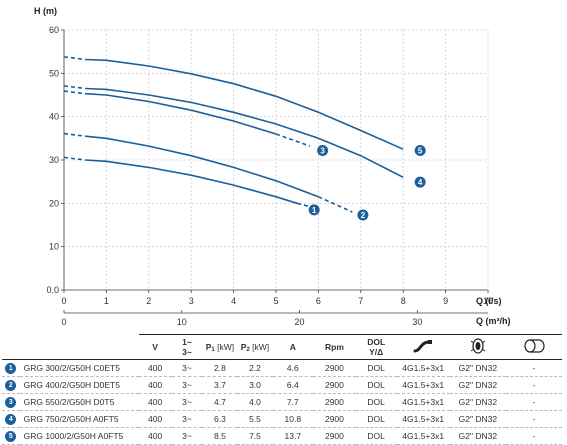 The image size is (567, 445). What do you see at coordinates (11, 402) in the screenshot?
I see `row-number-cell: 3` at bounding box center [11, 402].